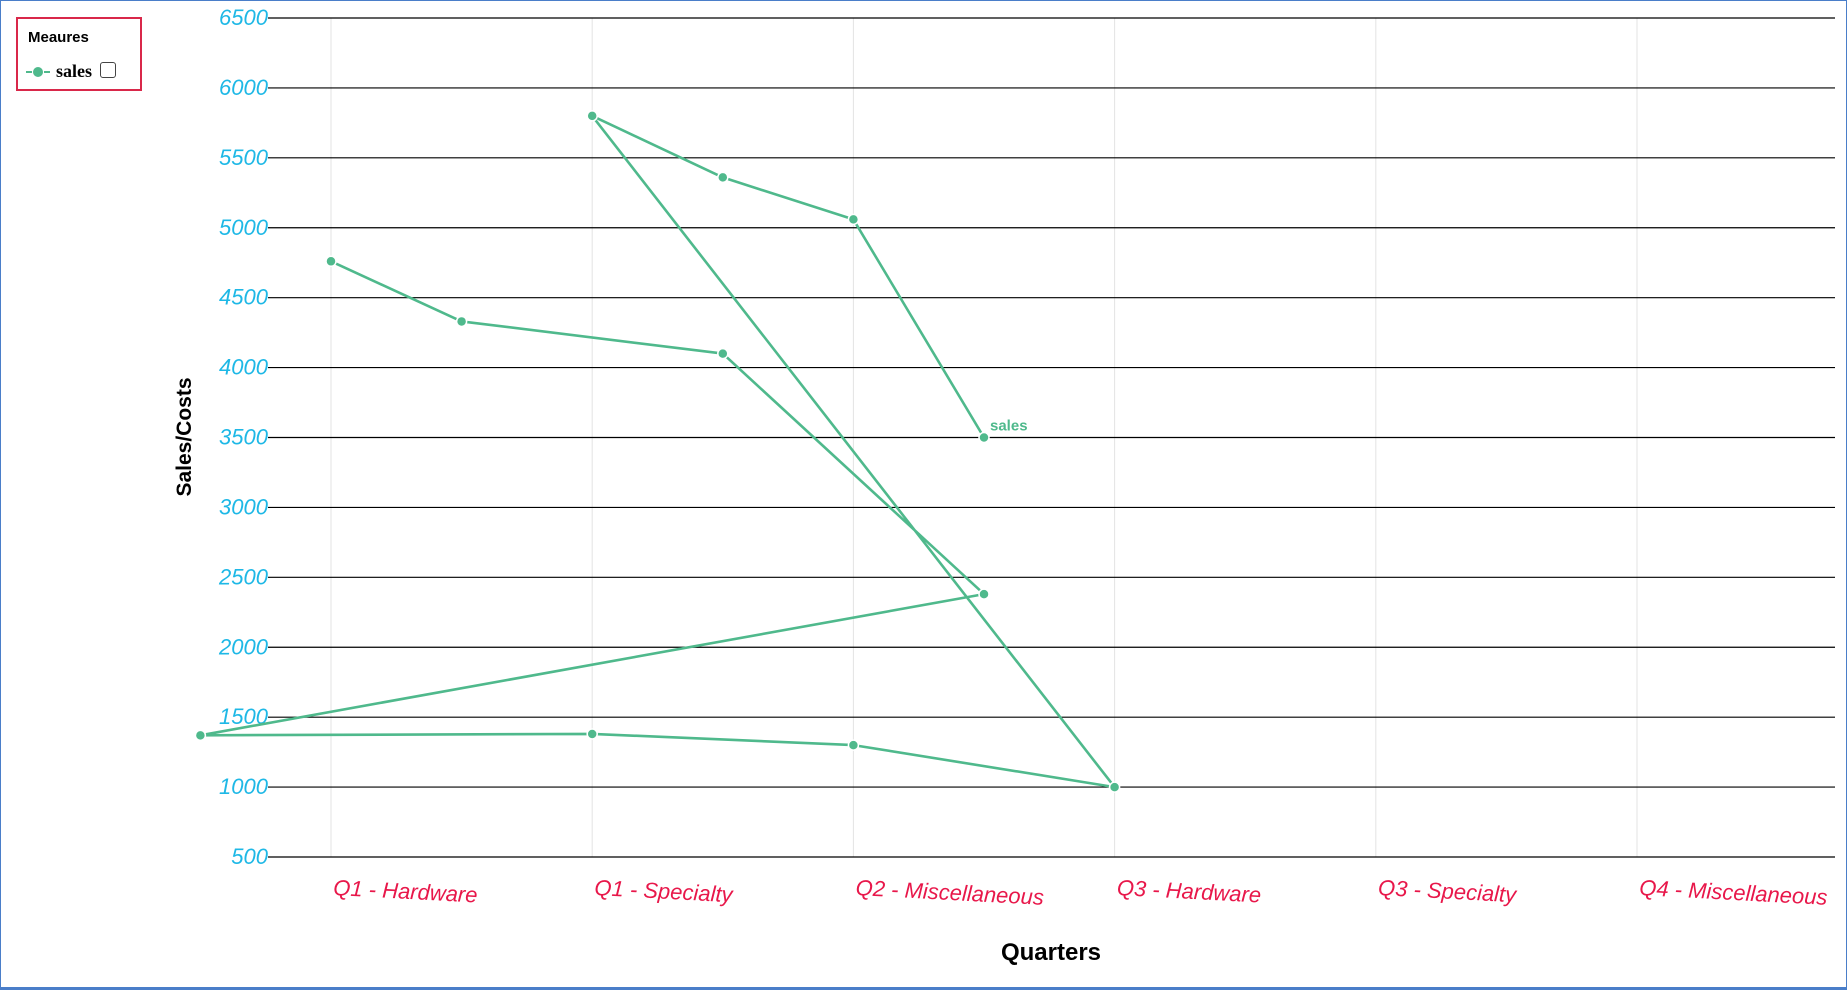  Describe the element at coordinates (1188, 891) in the screenshot. I see `x-tick-label: Q3 - Hardware` at that location.